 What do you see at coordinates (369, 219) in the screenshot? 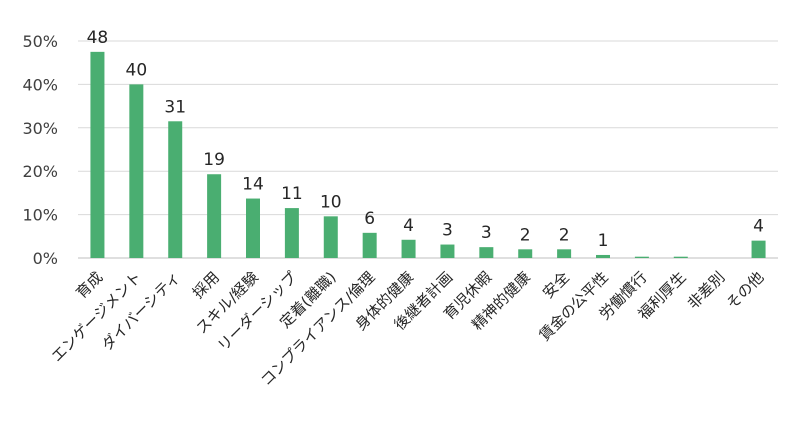
I see `data-label: 6` at bounding box center [369, 219].